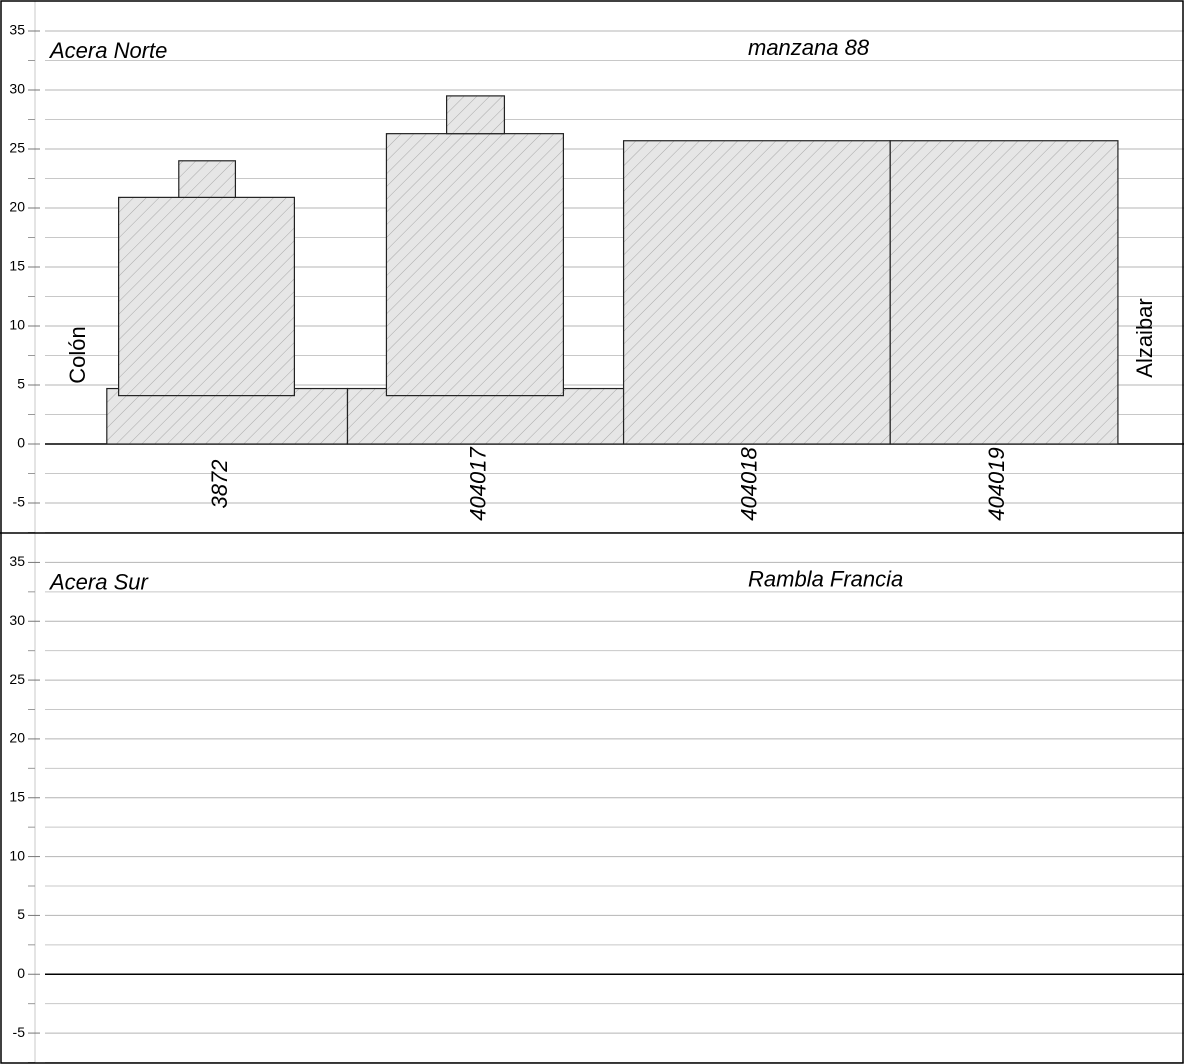 Image resolution: width=1184 pixels, height=1064 pixels. I want to click on lot-label: 404017, so click(477, 484).